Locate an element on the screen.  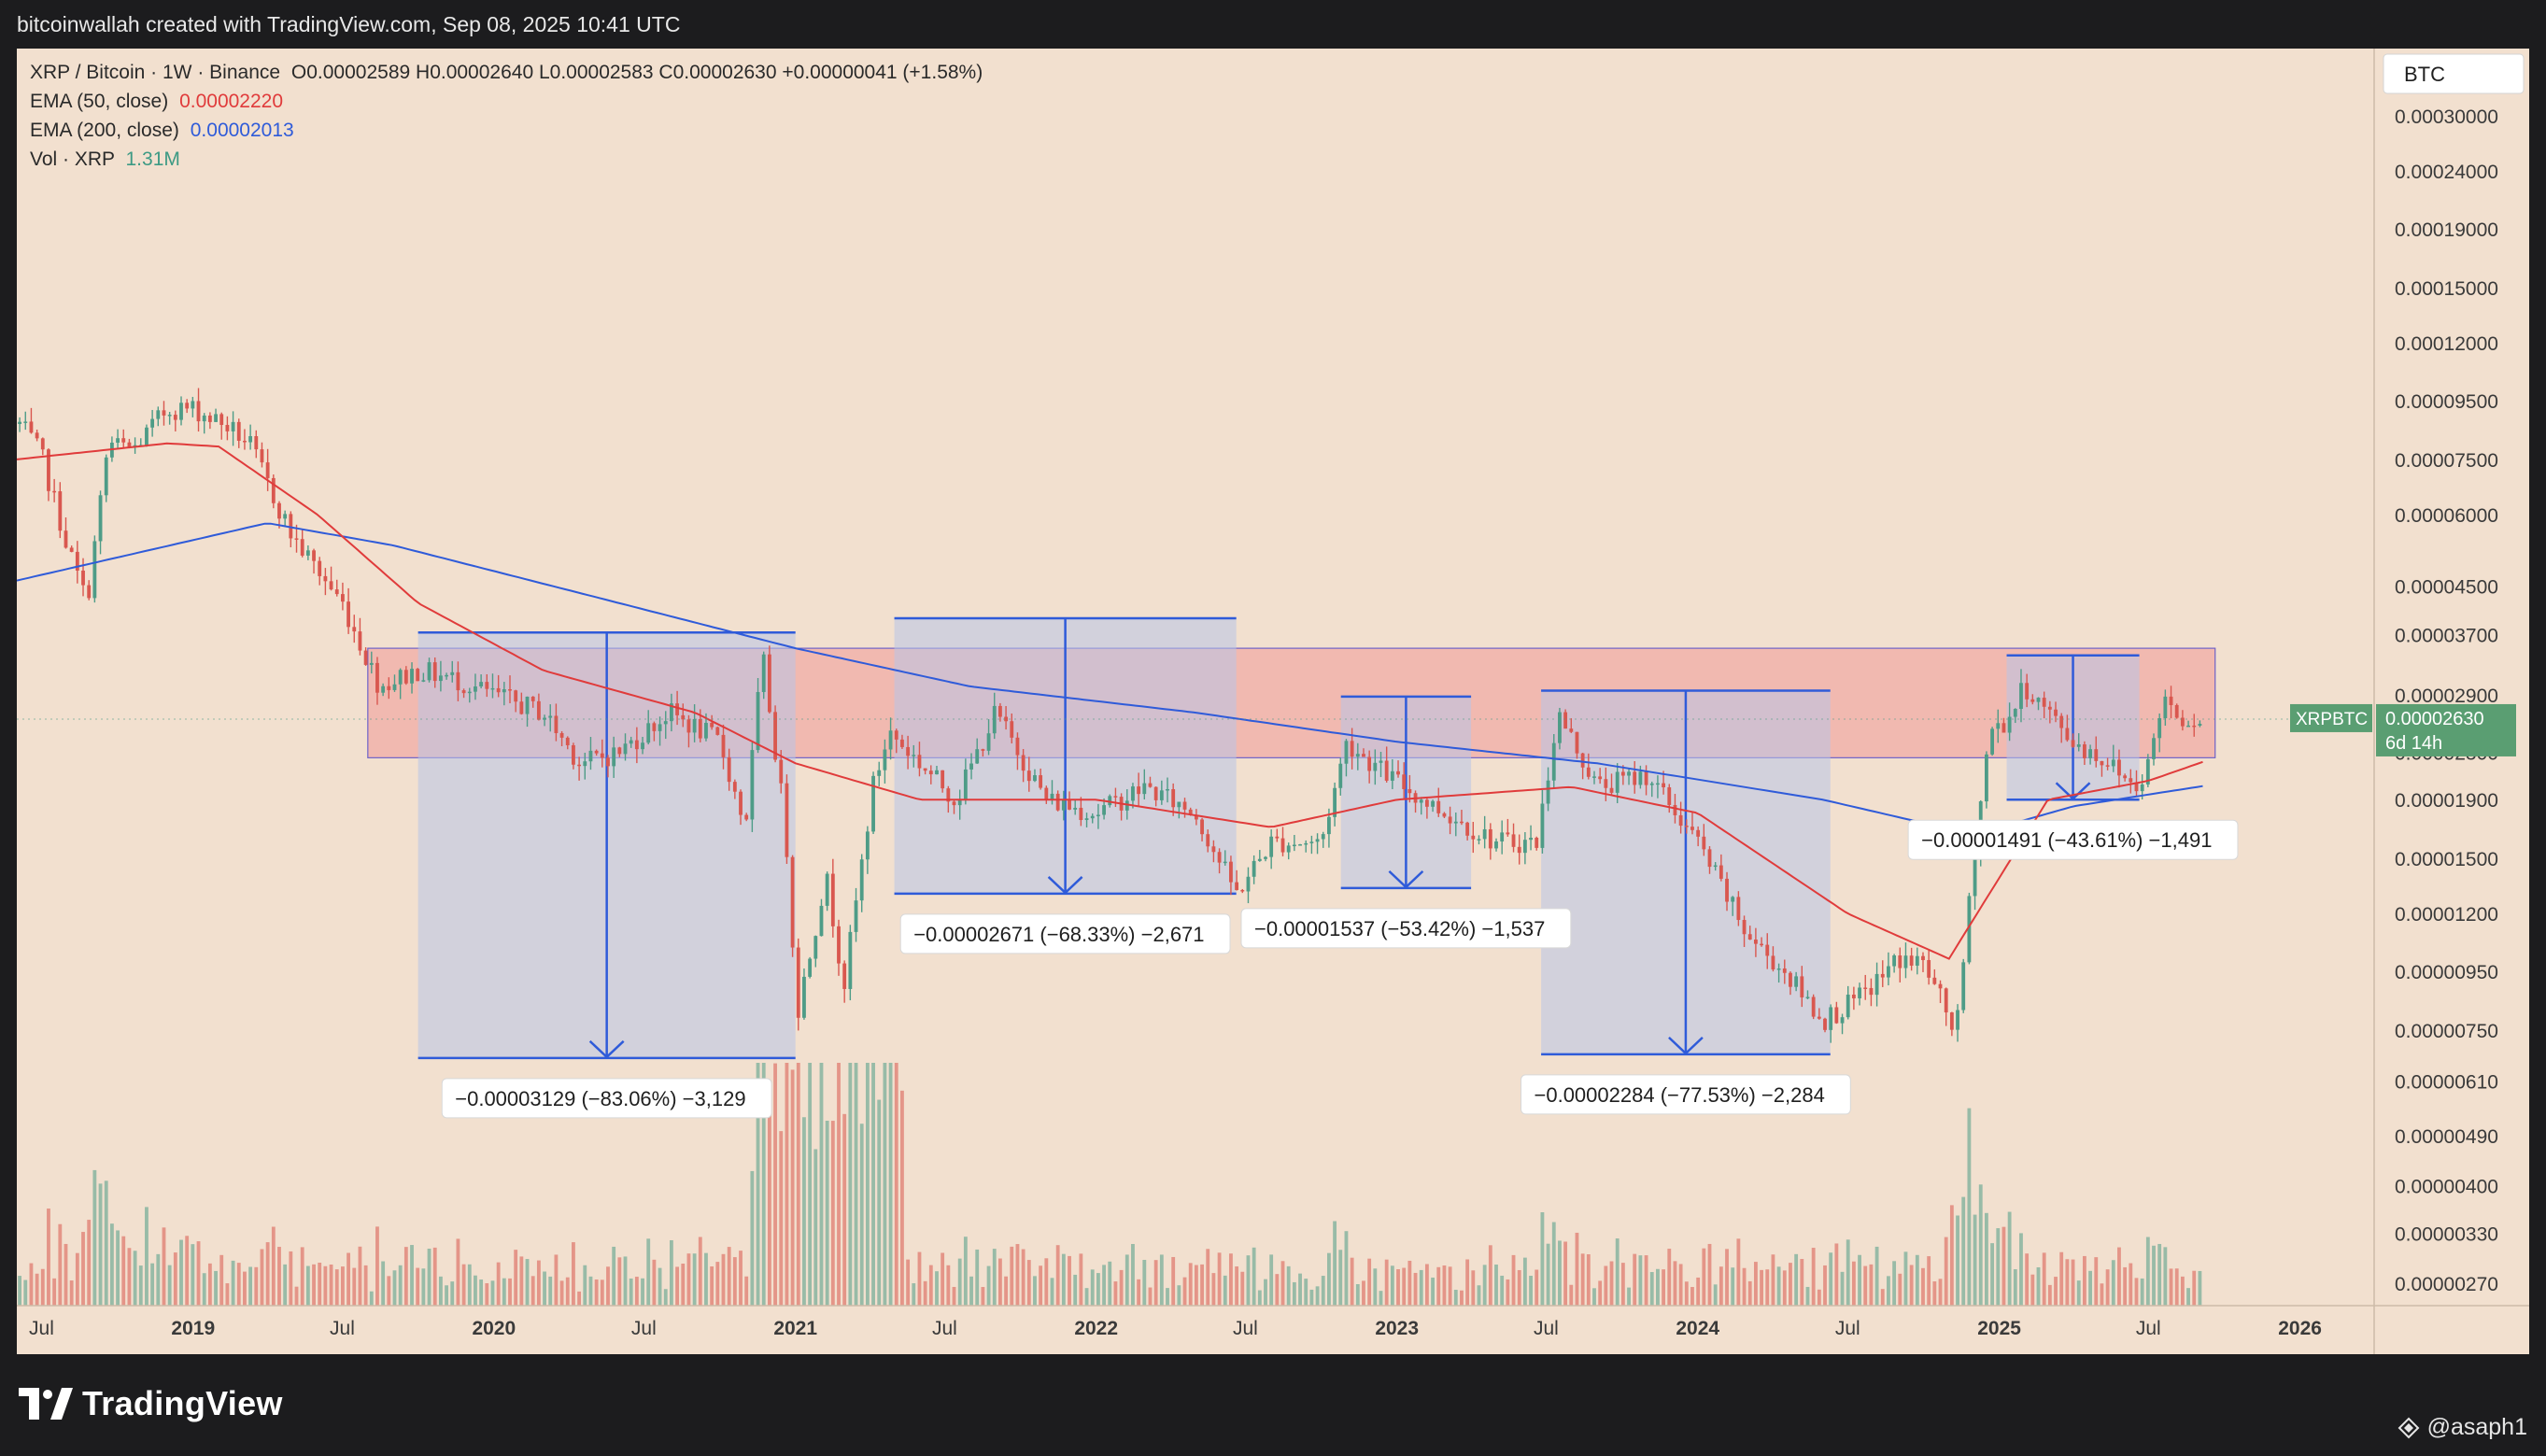
legend-ema200-row: EMA (200, close) 0.00002013 is located at coordinates (507, 130).